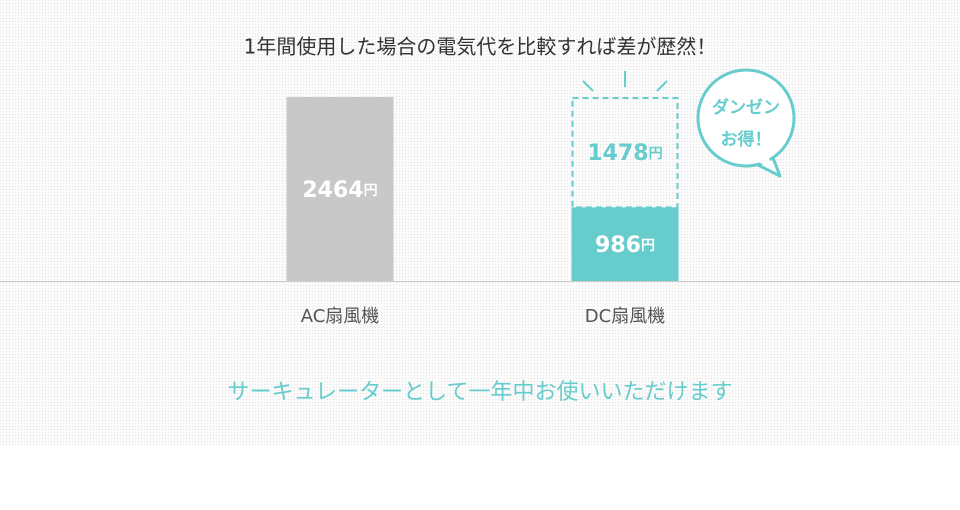  I want to click on chart-title: 1年間使用した場合の電気代を比較すれば差が歴然！, so click(480, 47).